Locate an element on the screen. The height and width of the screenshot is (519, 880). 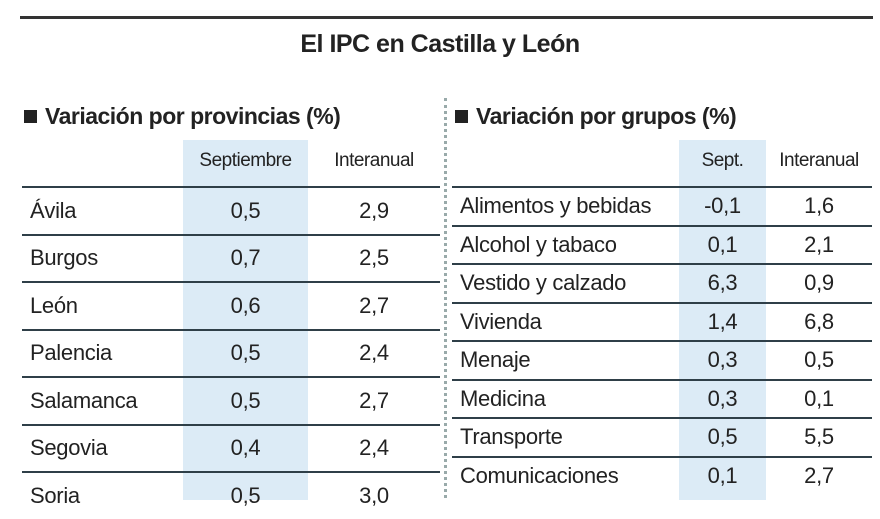
provincias-heading: Variación por provincias (%) is located at coordinates (182, 116).